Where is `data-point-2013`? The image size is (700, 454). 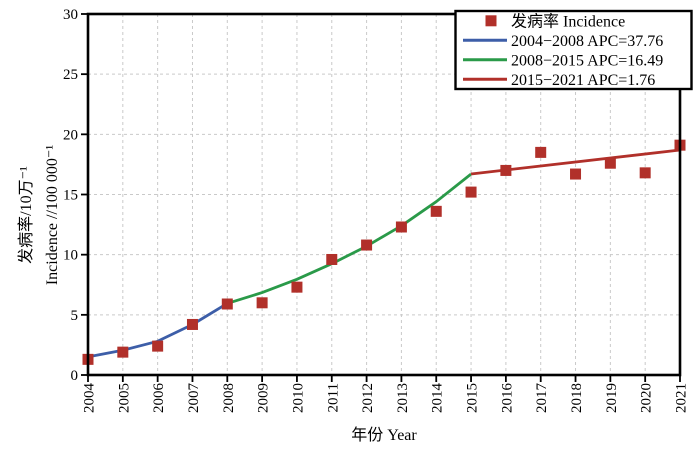
data-point-2013 is located at coordinates (401, 227).